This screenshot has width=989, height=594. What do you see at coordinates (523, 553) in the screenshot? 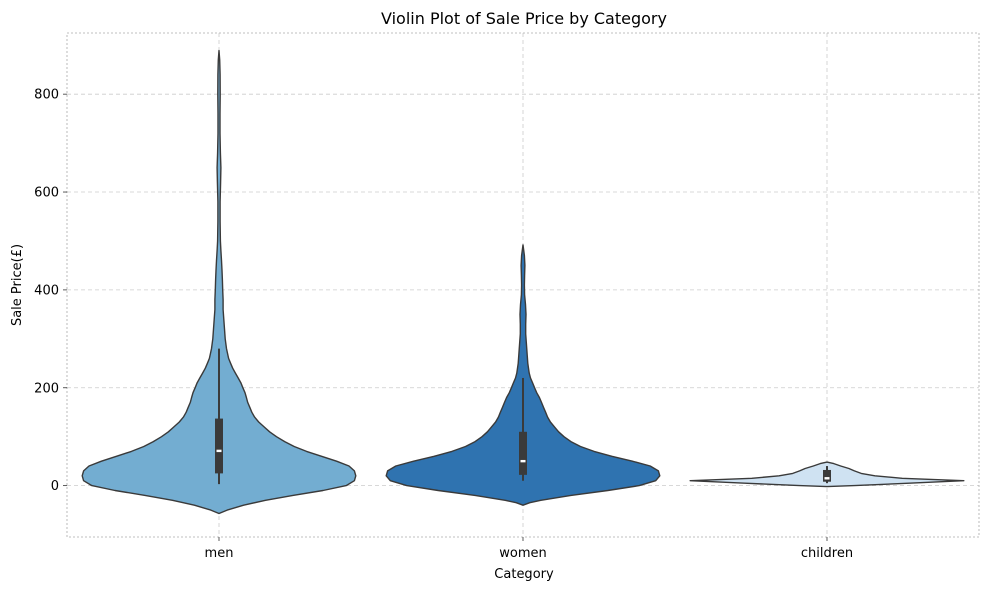
I see `x-tick-label: women` at bounding box center [523, 553].